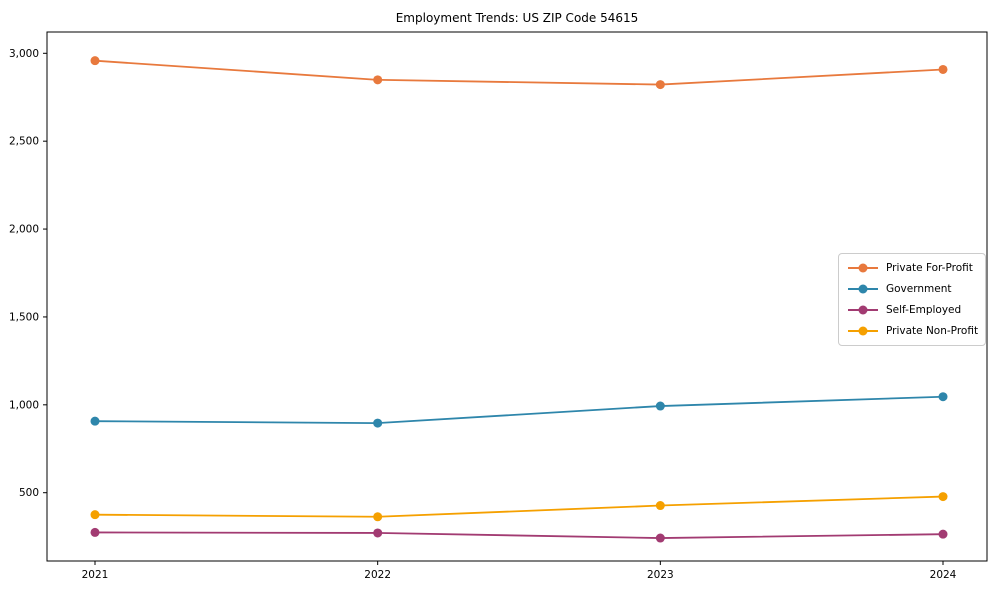  Describe the element at coordinates (943, 575) in the screenshot. I see `x-tick-label: 2024` at that location.